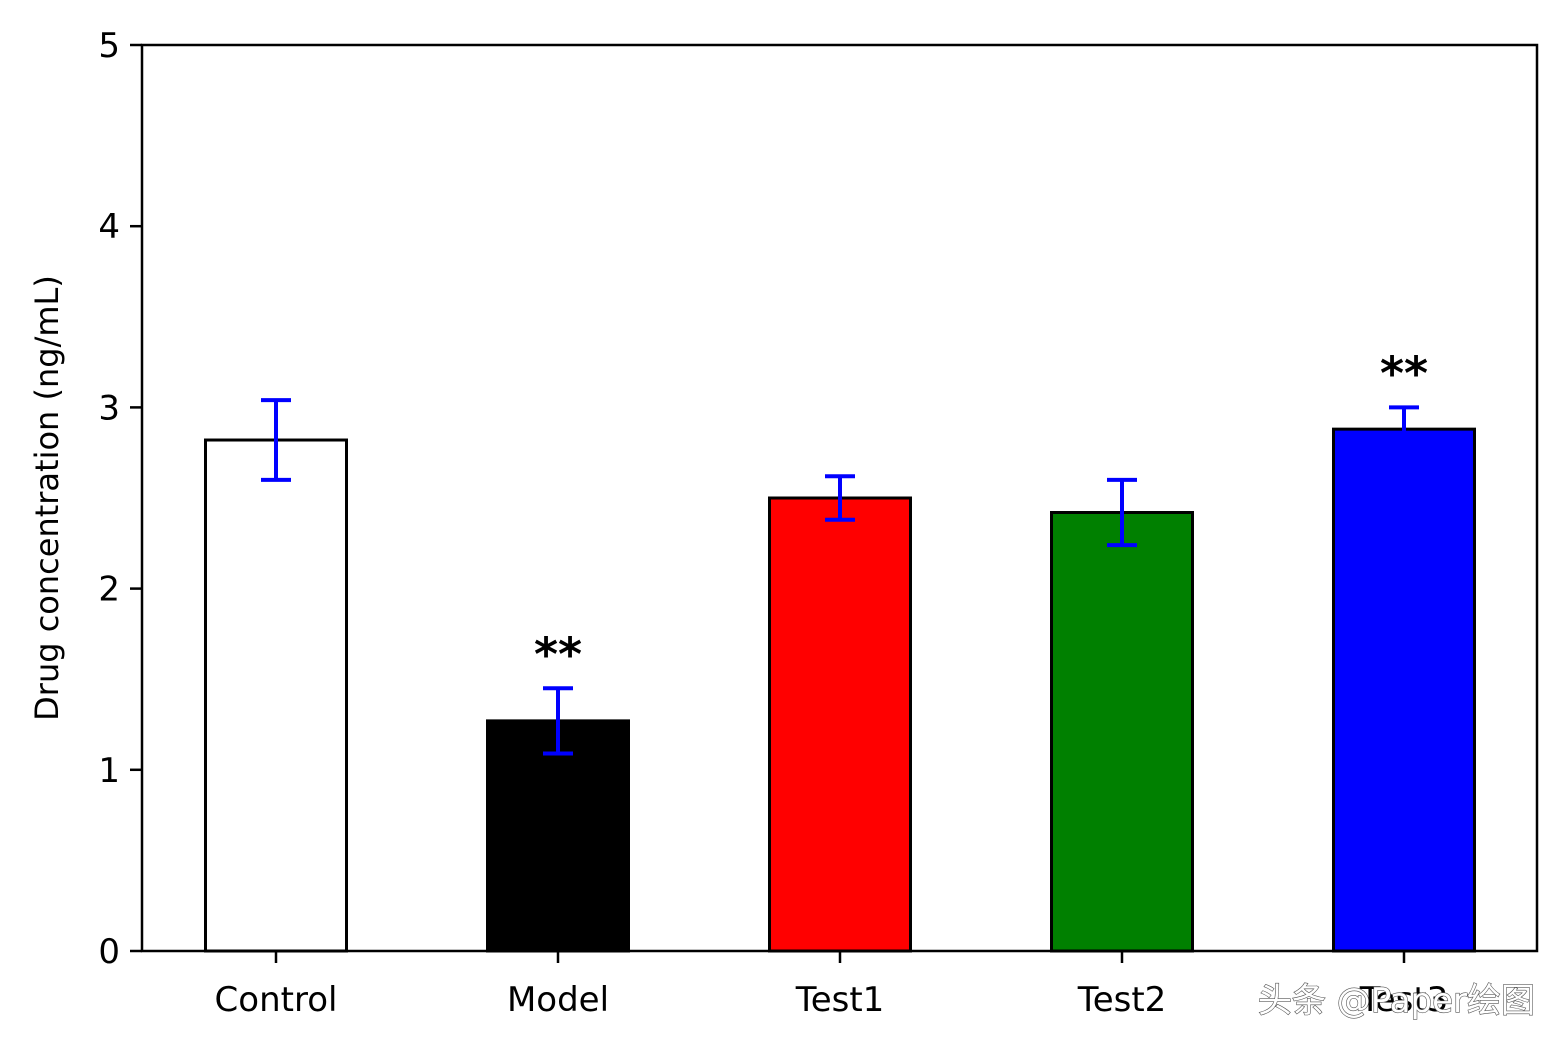 This screenshot has height=1050, width=1567. I want to click on x-tick-label: Test1, so click(840, 1000).